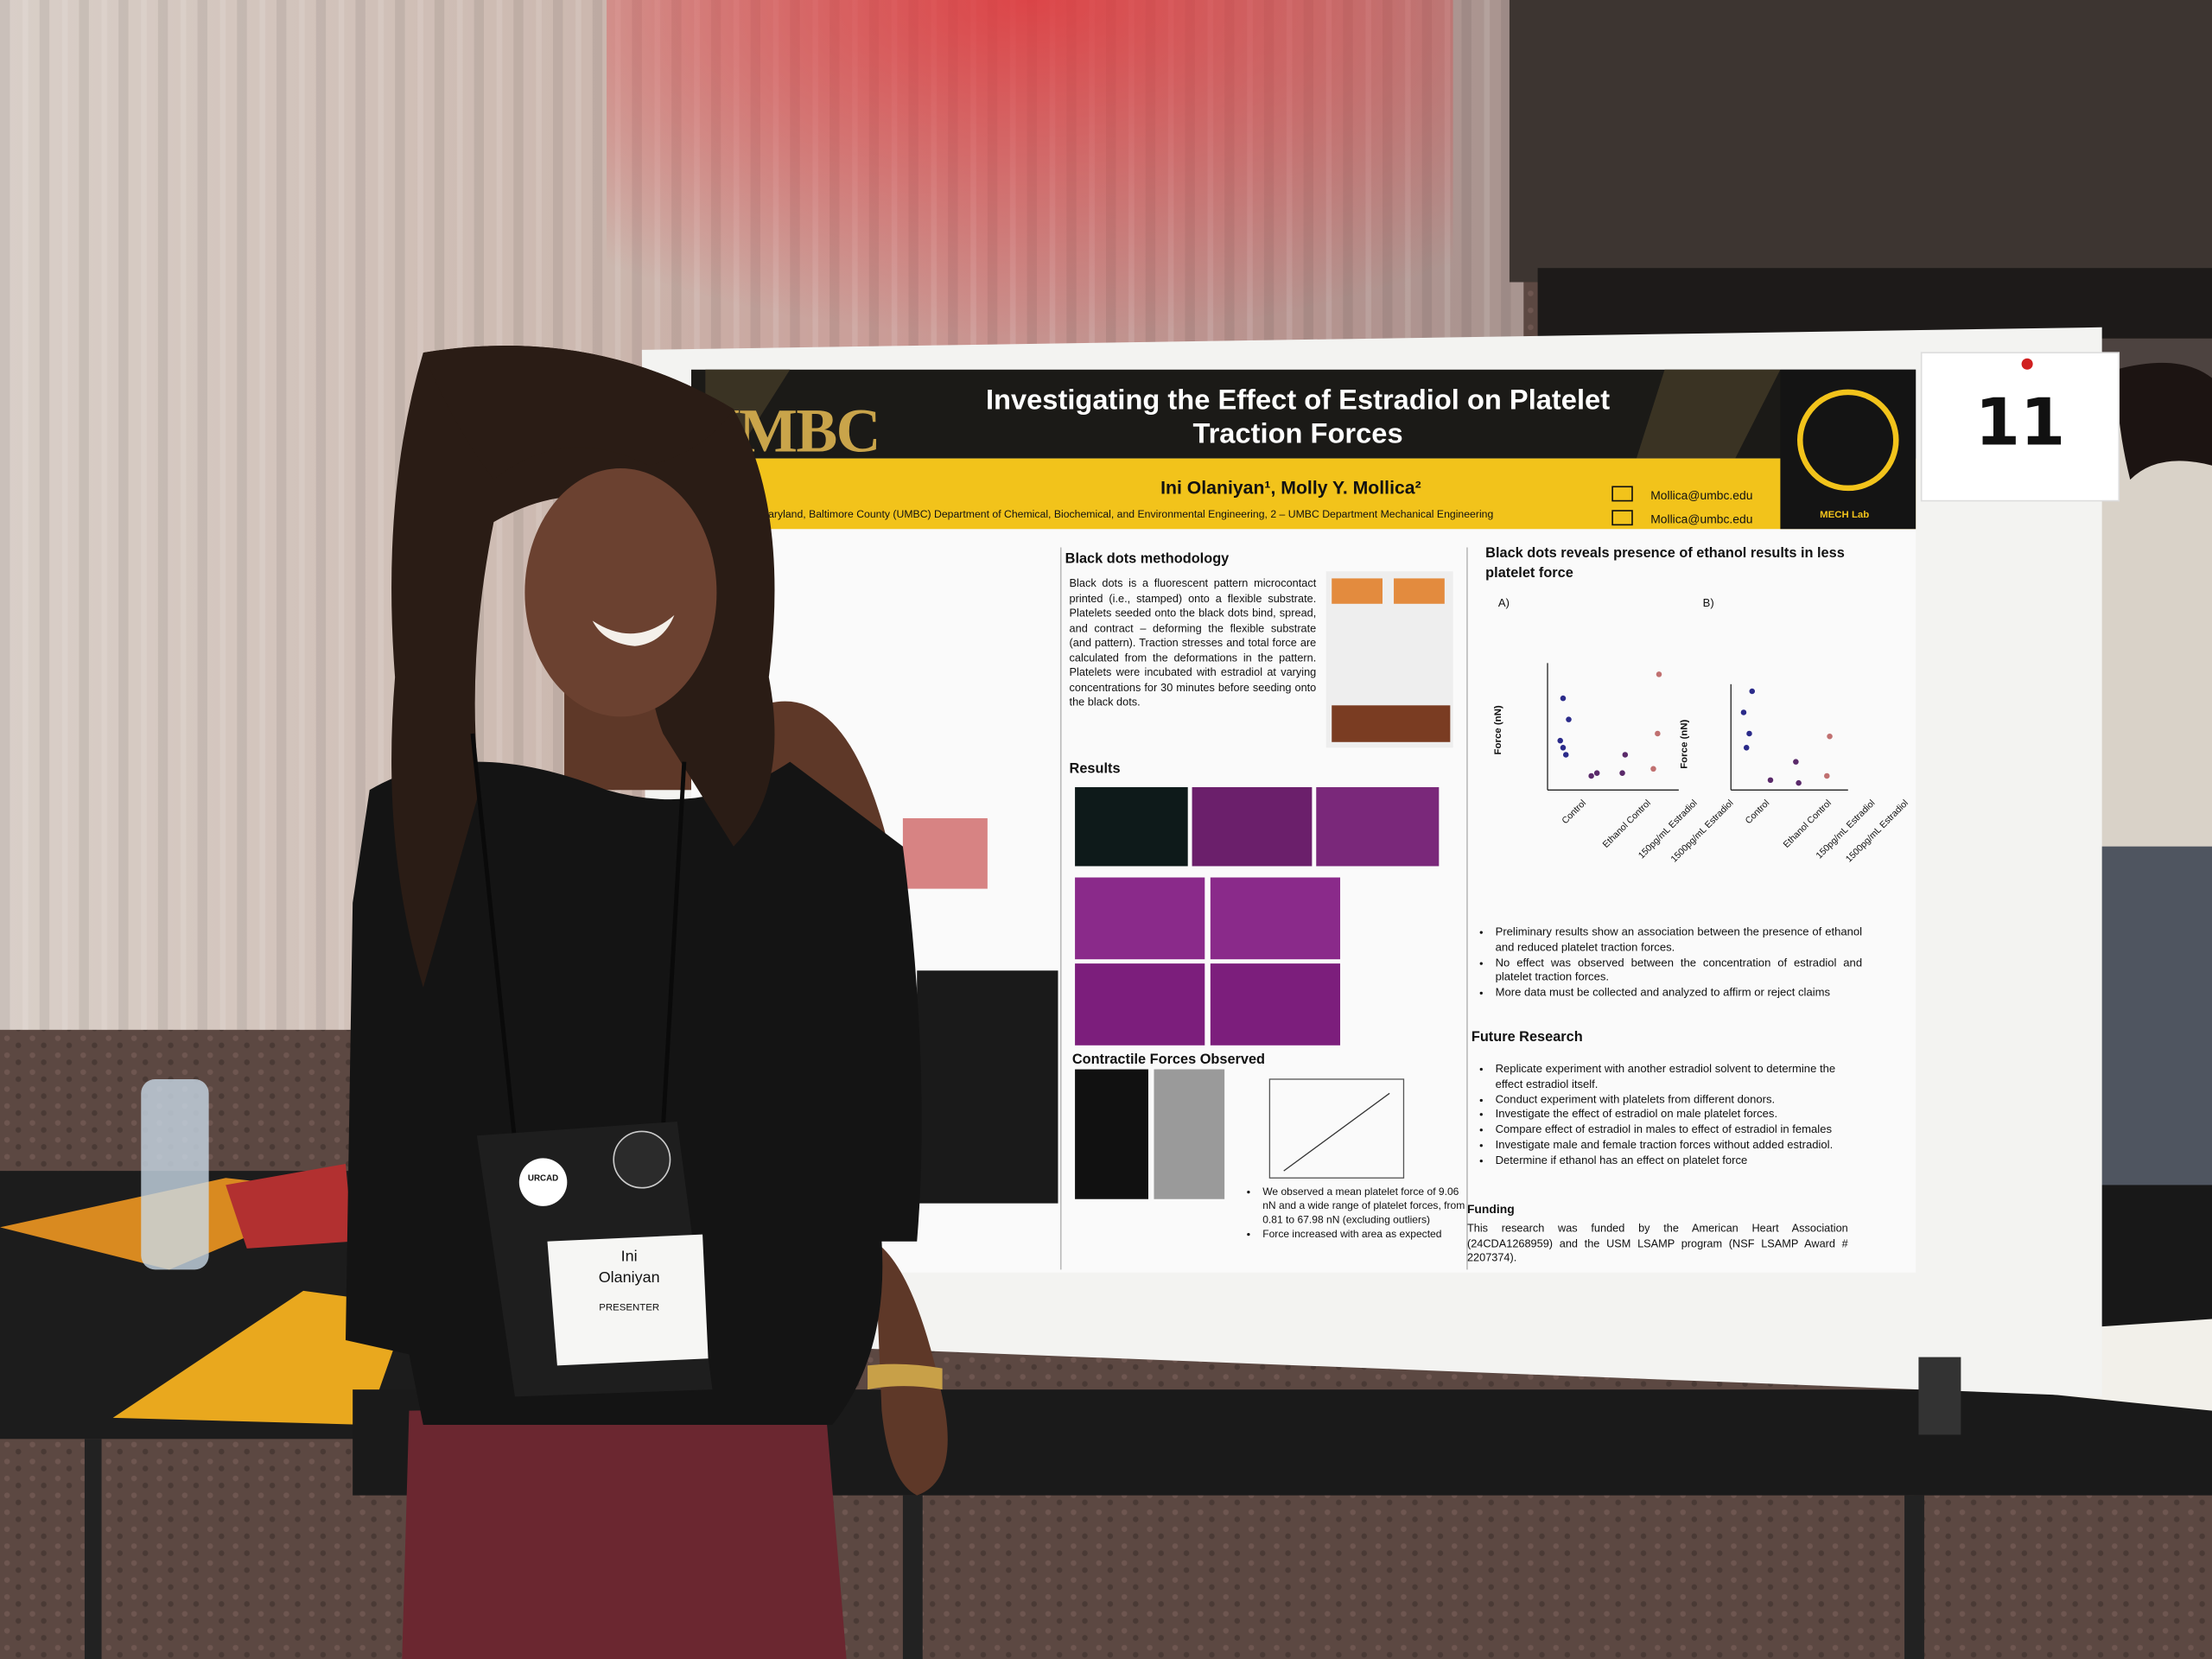  Describe the element at coordinates (629, 1278) in the screenshot. I see `badge-last-name: Olaniyan` at that location.